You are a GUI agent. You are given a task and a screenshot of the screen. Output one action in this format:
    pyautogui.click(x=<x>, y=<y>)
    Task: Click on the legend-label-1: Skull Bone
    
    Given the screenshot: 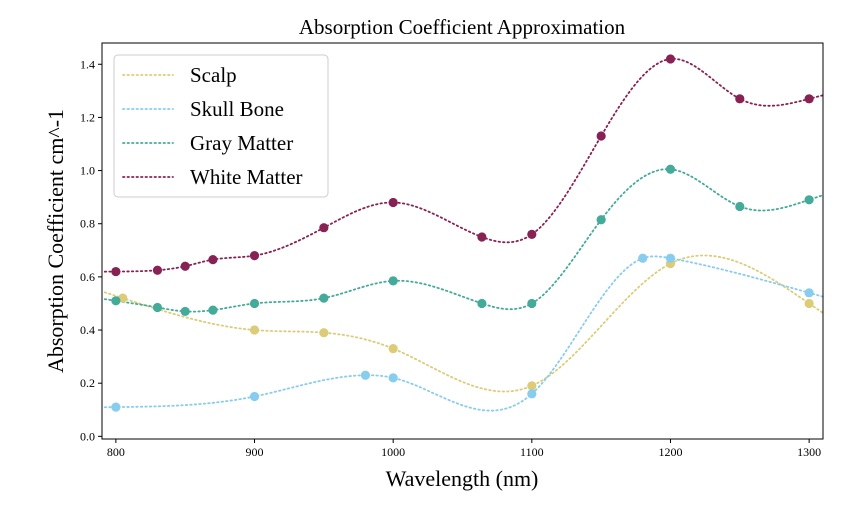 What is the action you would take?
    pyautogui.click(x=237, y=109)
    